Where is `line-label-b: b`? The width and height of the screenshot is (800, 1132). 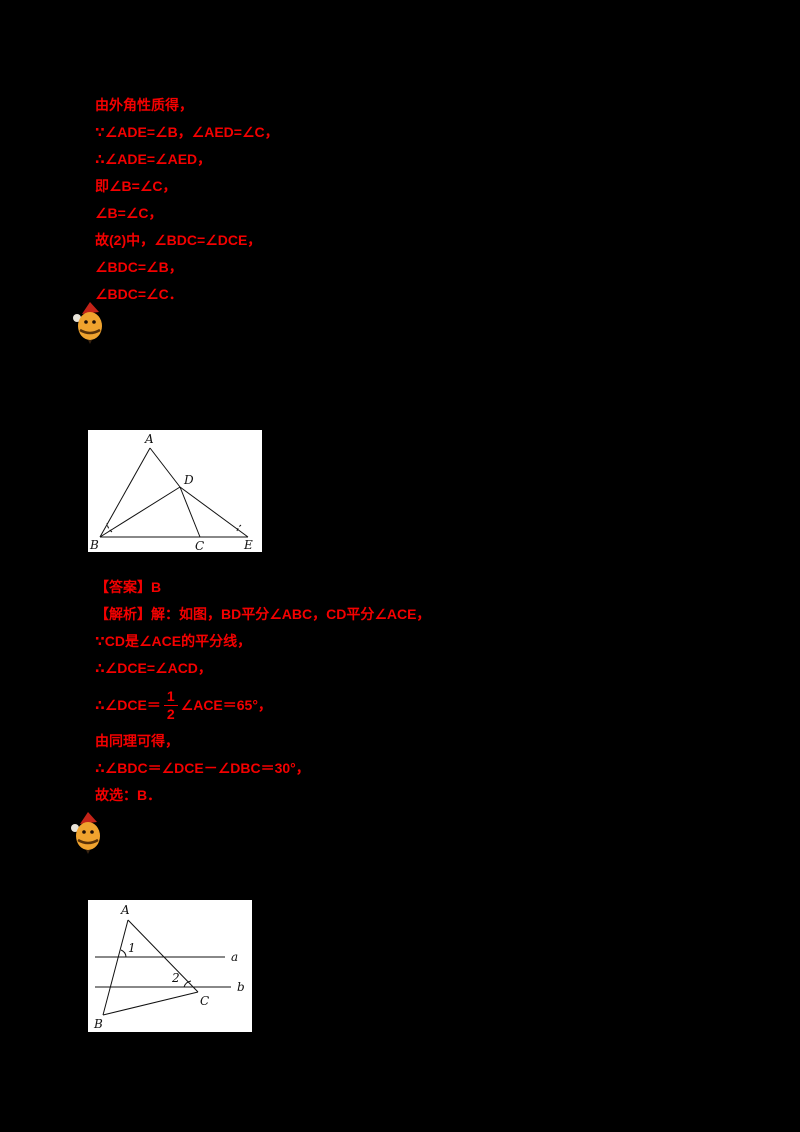 line-label-b: b is located at coordinates (241, 987).